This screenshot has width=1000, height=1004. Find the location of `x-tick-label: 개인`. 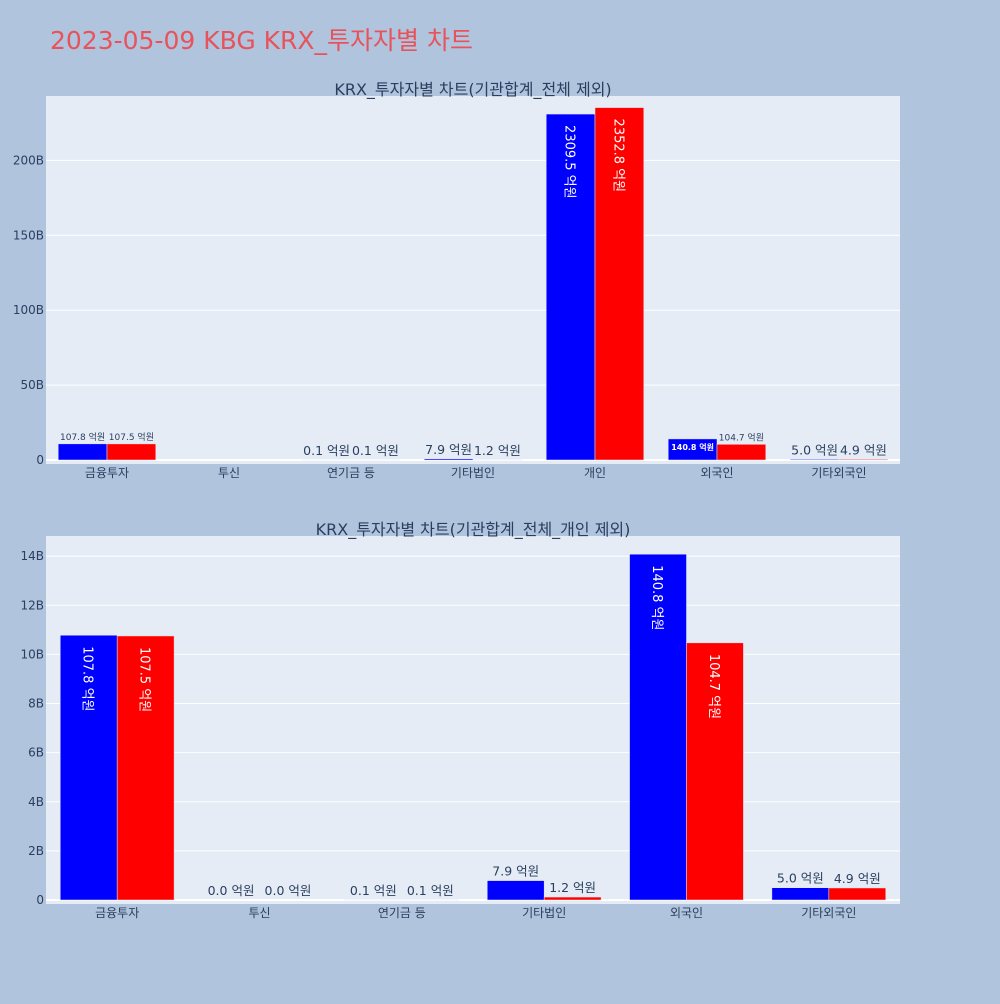

x-tick-label: 개인 is located at coordinates (595, 473).